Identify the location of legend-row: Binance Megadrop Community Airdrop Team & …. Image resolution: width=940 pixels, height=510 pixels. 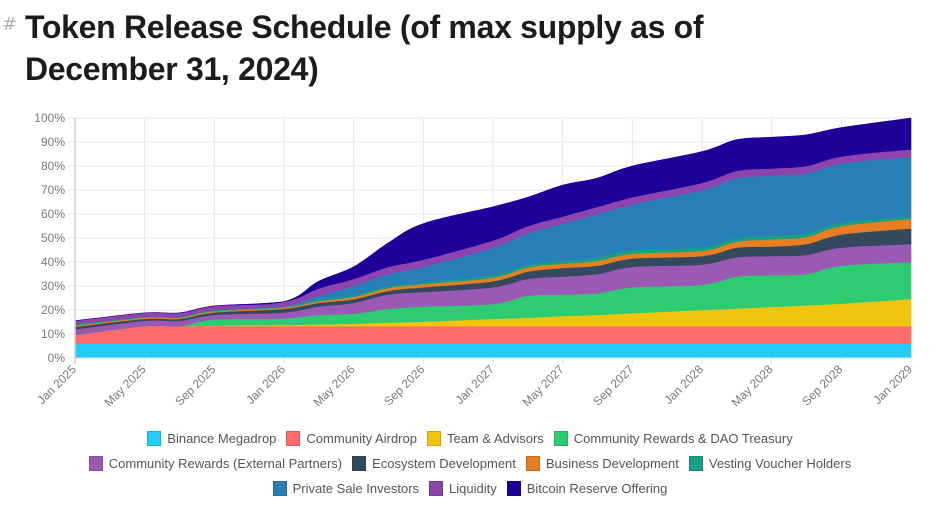
(470, 438).